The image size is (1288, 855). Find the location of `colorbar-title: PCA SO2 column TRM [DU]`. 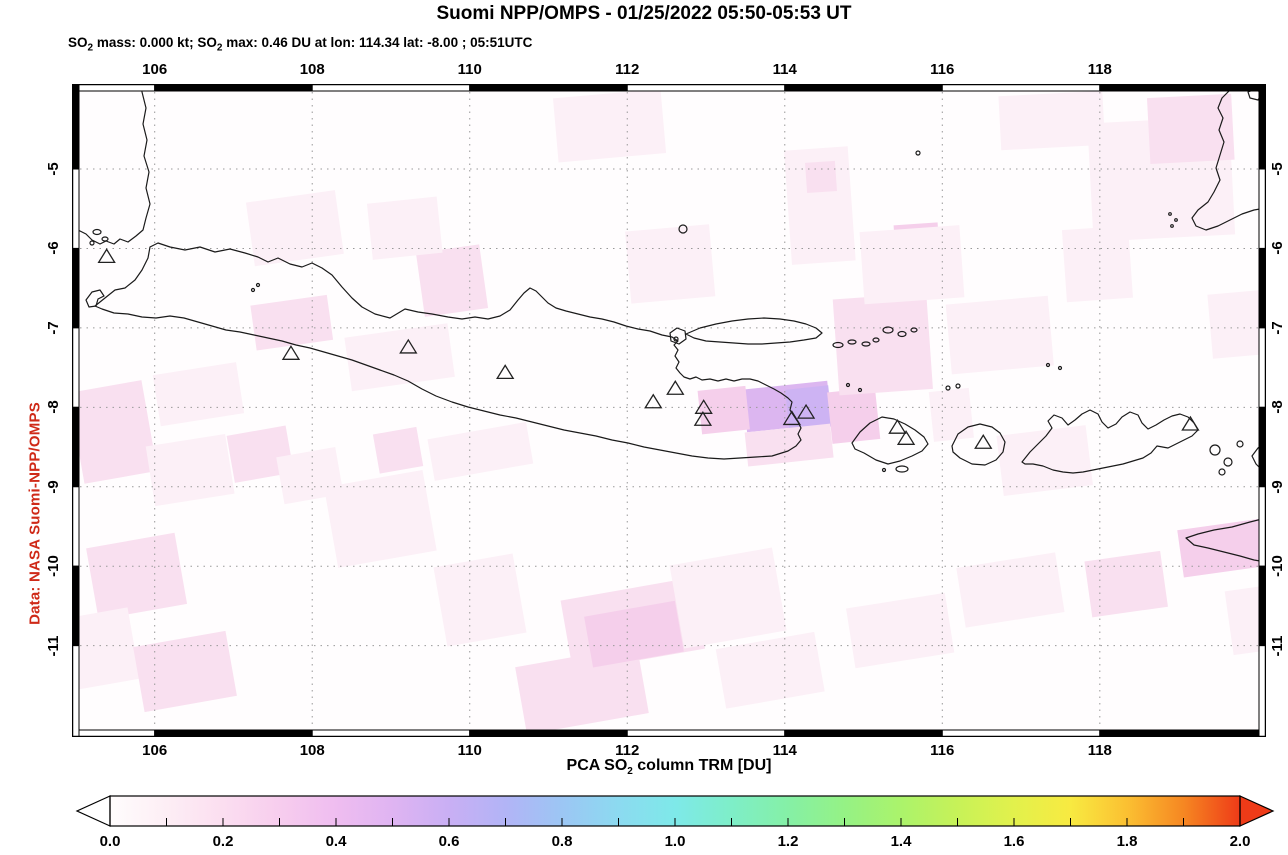

colorbar-title: PCA SO2 column TRM [DU] is located at coordinates (669, 767).